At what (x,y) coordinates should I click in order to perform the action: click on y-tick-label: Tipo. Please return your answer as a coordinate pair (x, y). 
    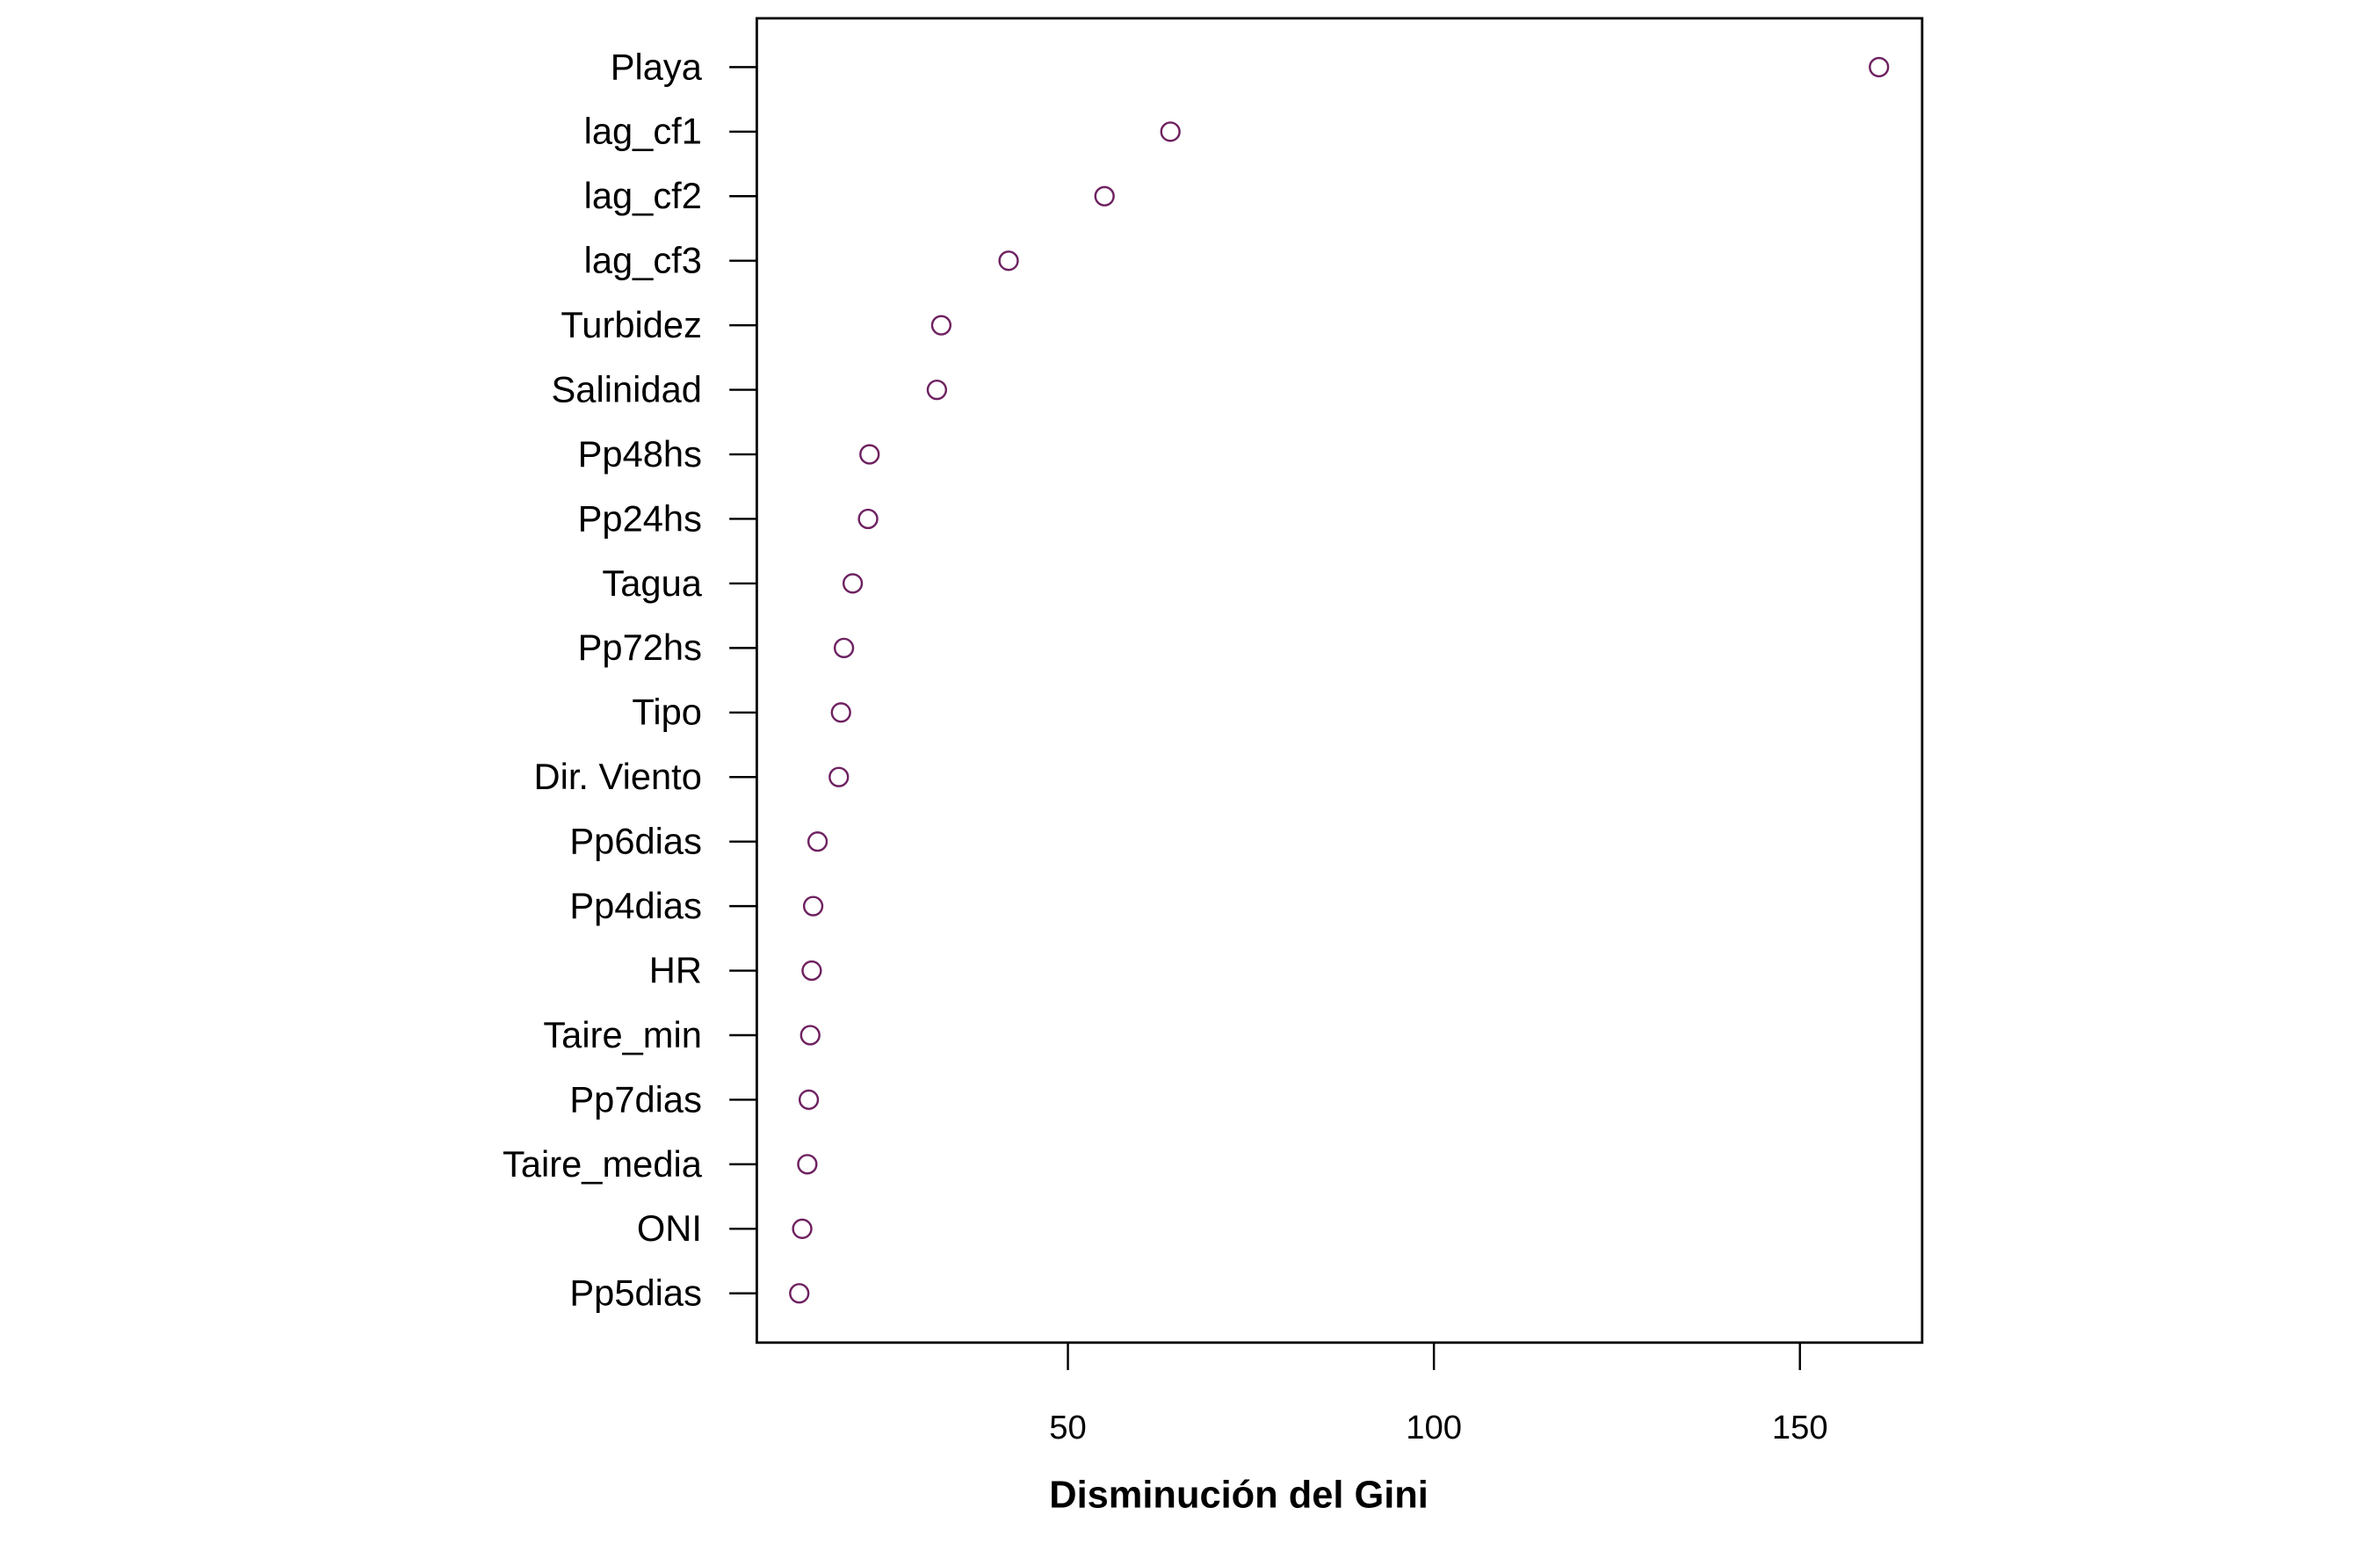
    Looking at the image, I should click on (667, 712).